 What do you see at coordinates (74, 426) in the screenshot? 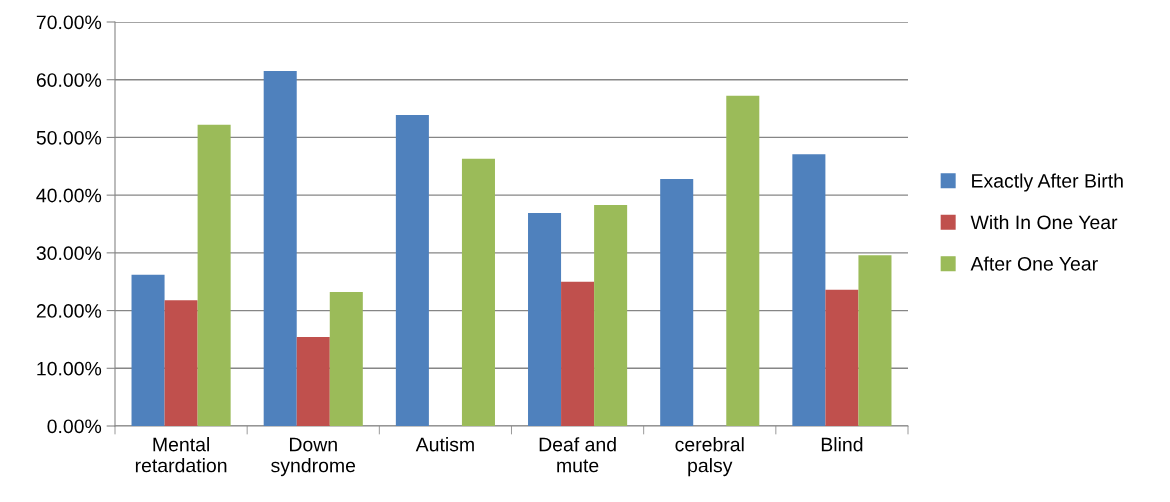
I see `y-tick-label: 0.00%` at bounding box center [74, 426].